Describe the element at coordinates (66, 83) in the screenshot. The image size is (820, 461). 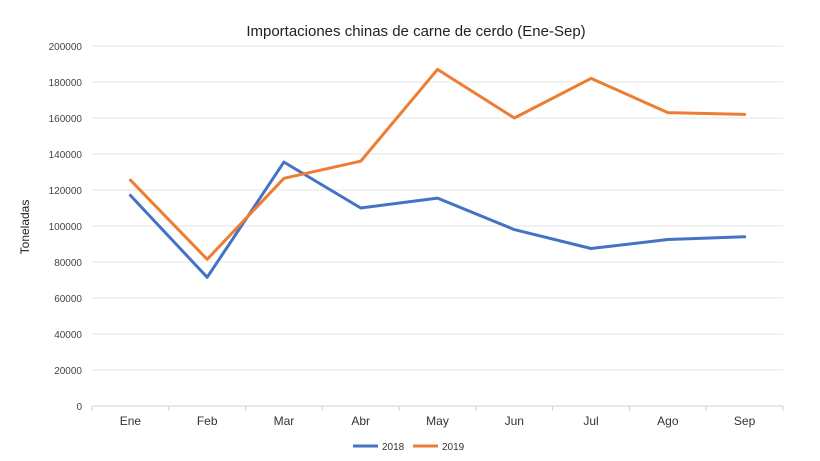
I see `y-tick-label: 180000` at that location.